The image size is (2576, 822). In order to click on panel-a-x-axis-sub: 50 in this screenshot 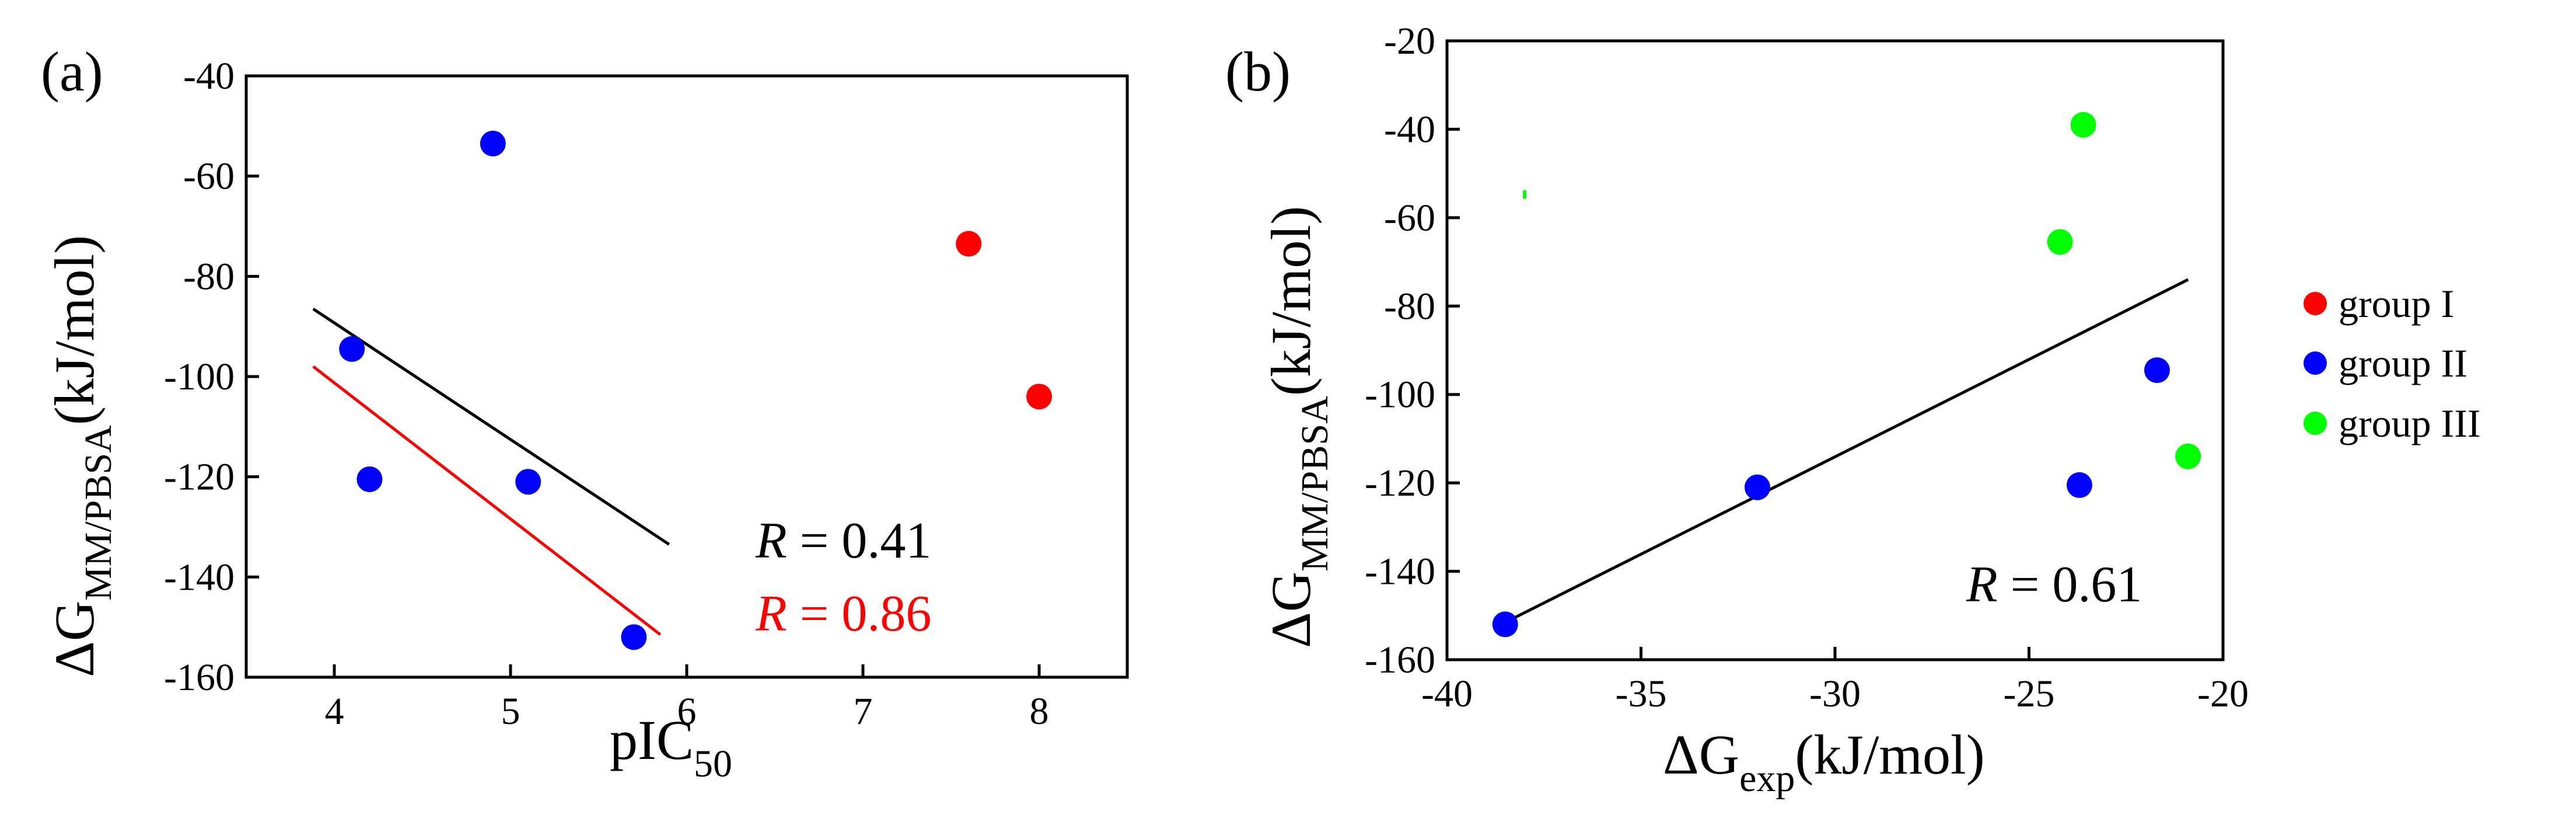, I will do `click(713, 764)`.